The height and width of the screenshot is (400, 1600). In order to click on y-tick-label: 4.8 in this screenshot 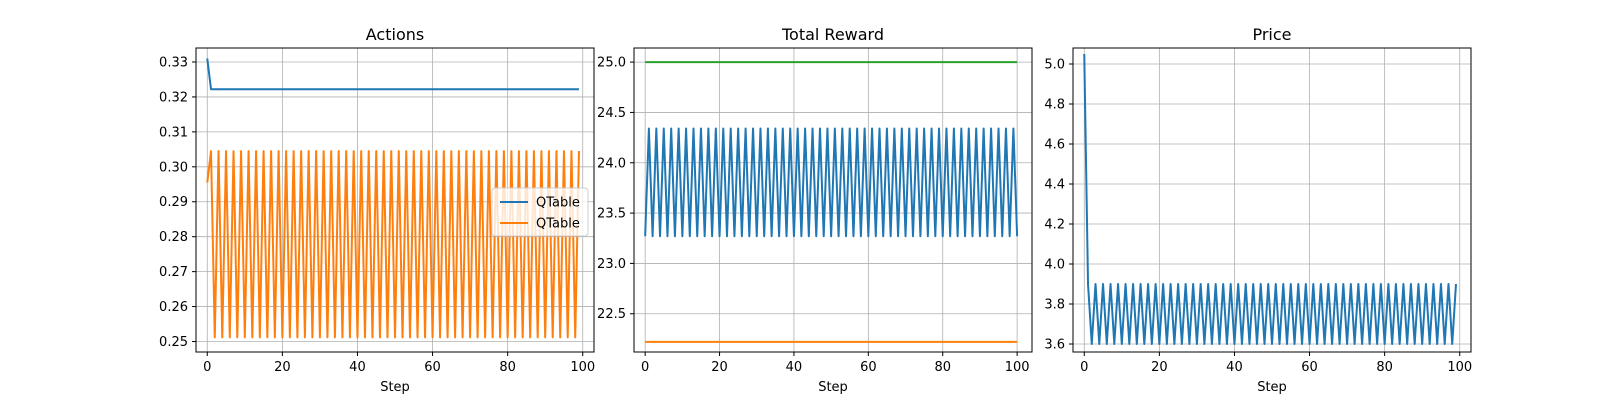, I will do `click(1054, 105)`.